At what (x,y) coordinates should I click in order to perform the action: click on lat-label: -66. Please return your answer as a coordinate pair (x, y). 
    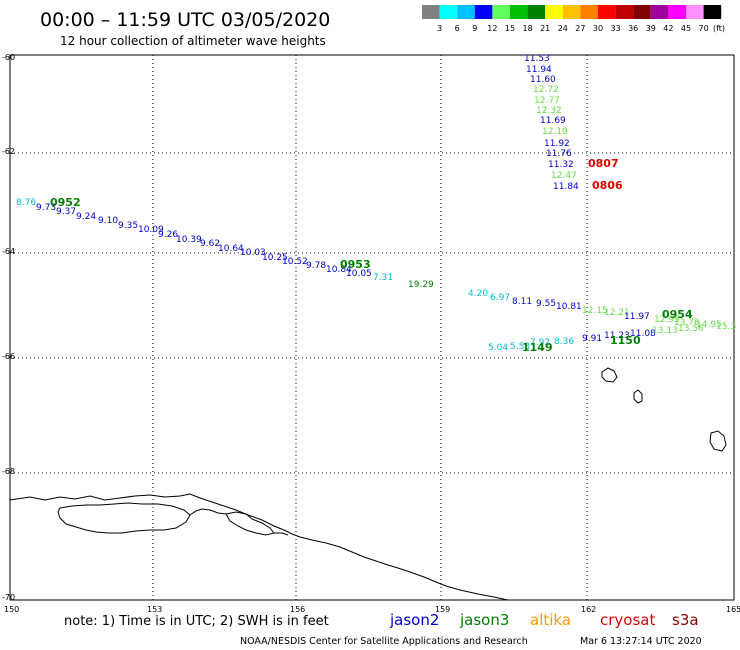
    Looking at the image, I should click on (8, 356).